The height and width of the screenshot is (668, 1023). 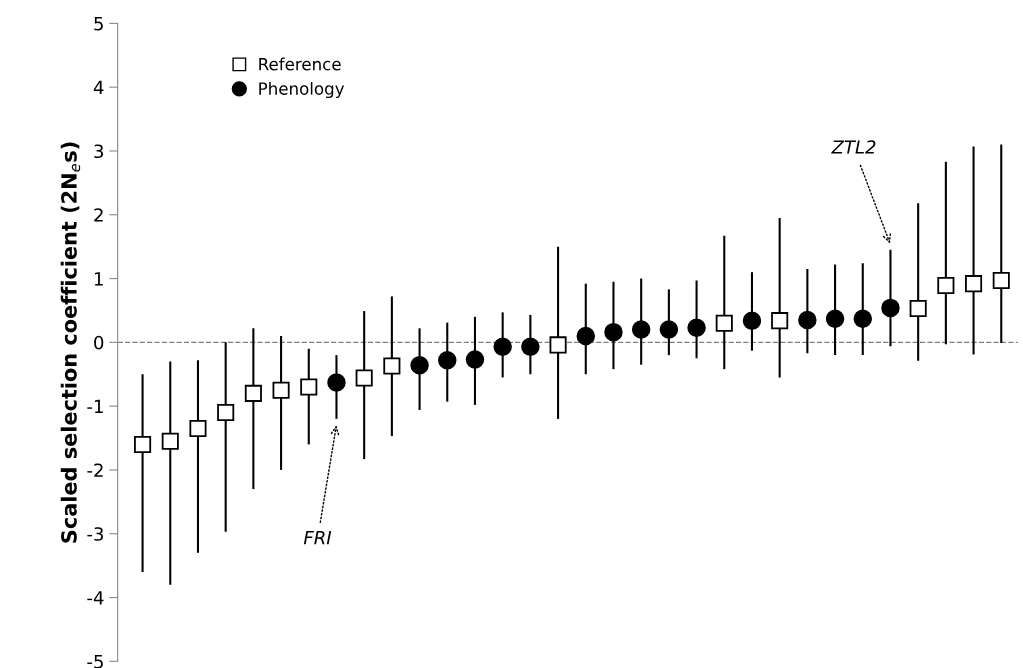 I want to click on y-tick-label: 2, so click(x=98, y=215).